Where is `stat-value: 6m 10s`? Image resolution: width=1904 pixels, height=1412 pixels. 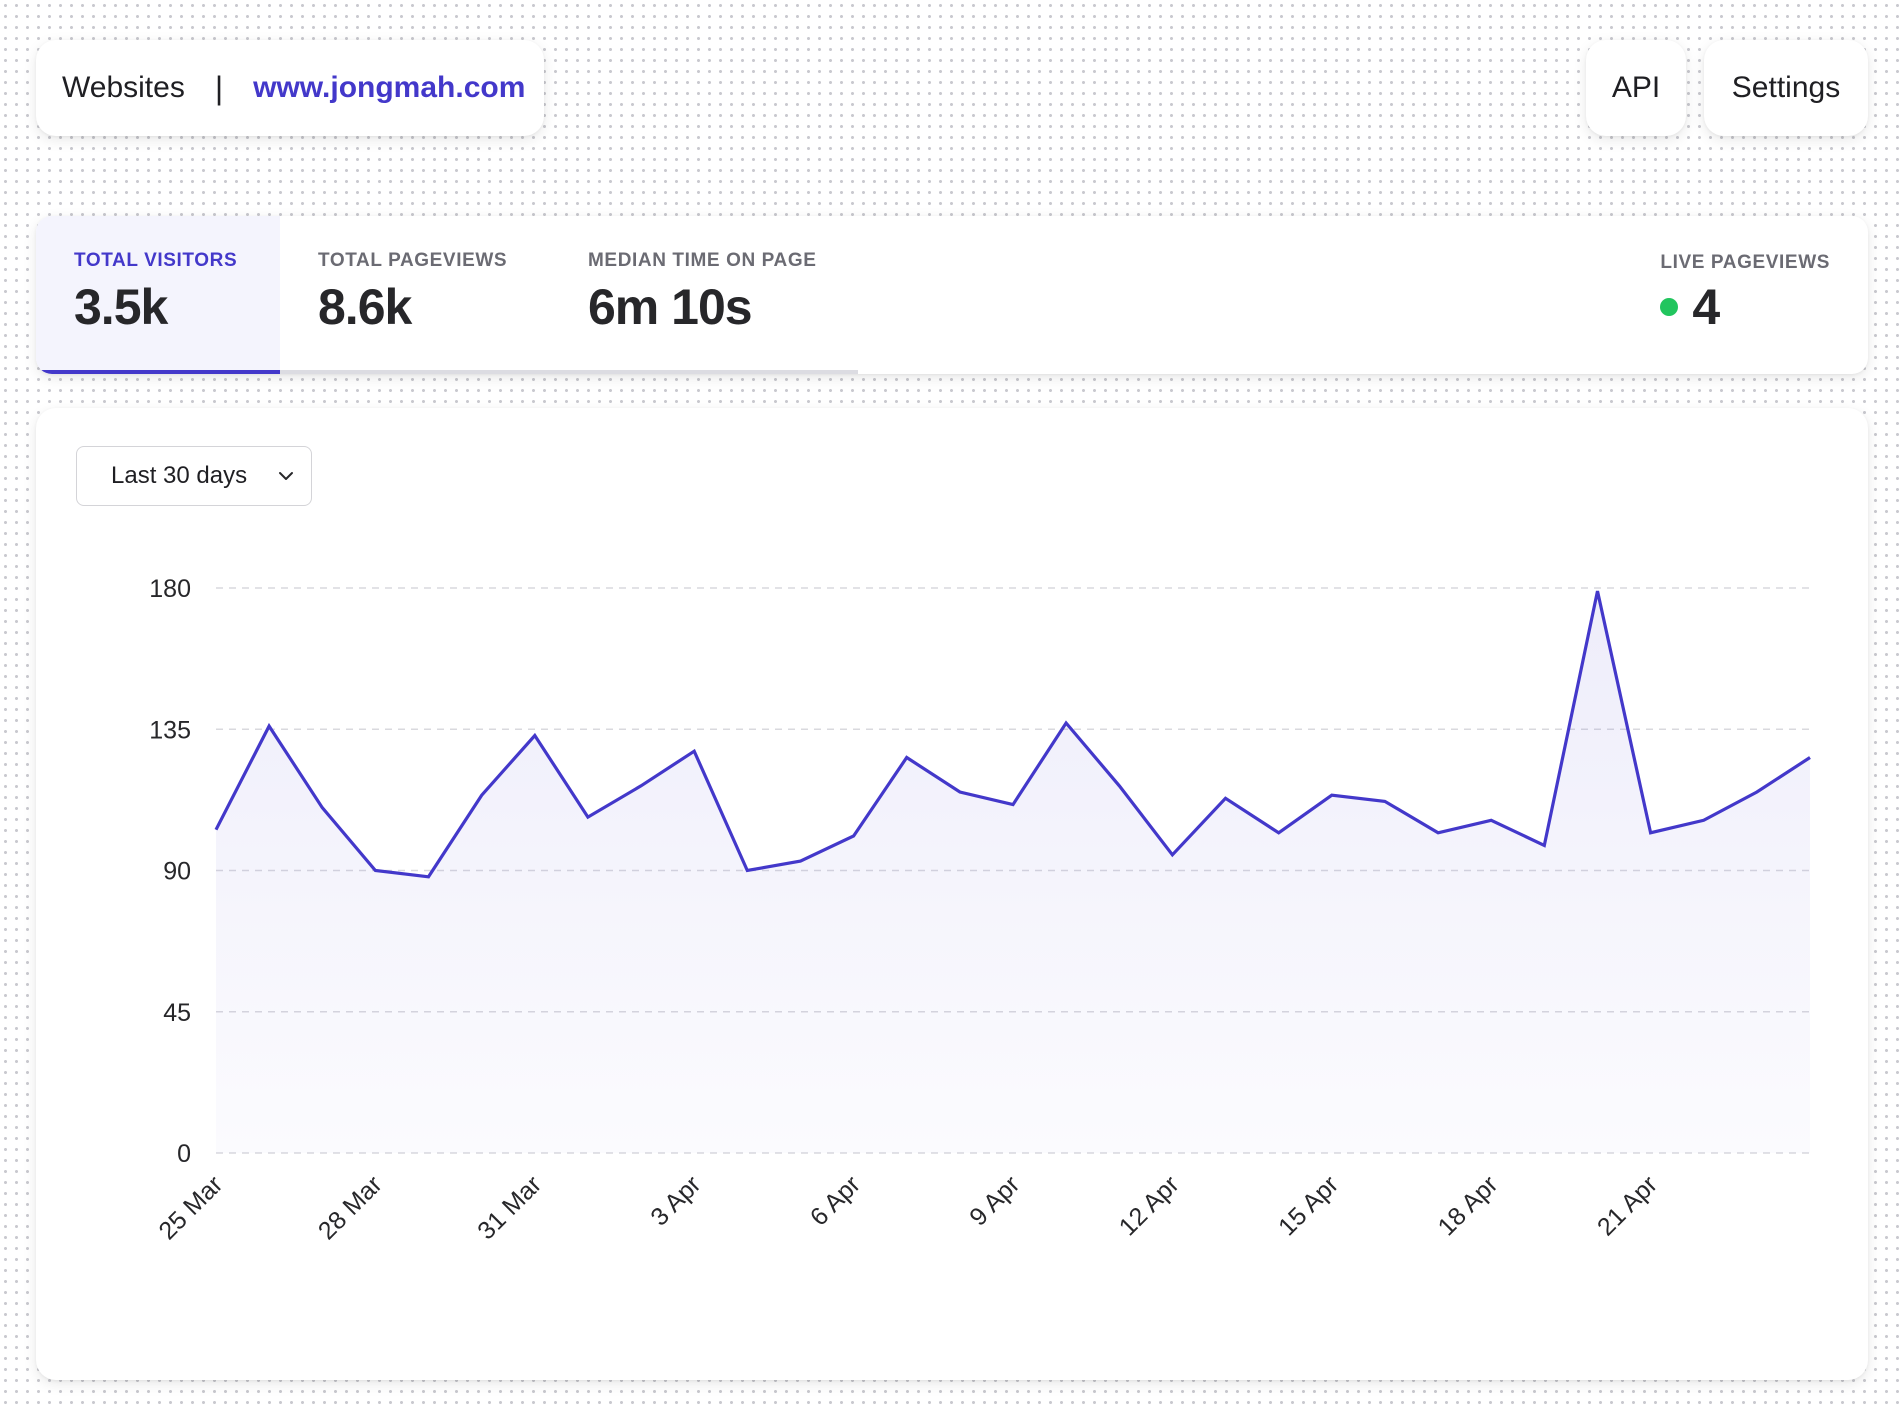
stat-value: 6m 10s is located at coordinates (670, 307).